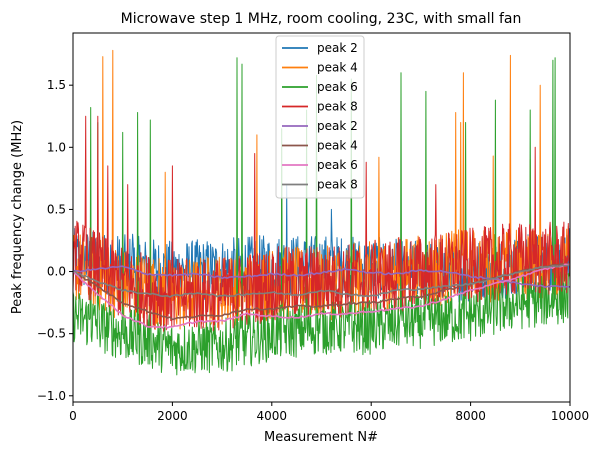  What do you see at coordinates (470, 416) in the screenshot?
I see `x-tick-label: 8000` at bounding box center [470, 416].